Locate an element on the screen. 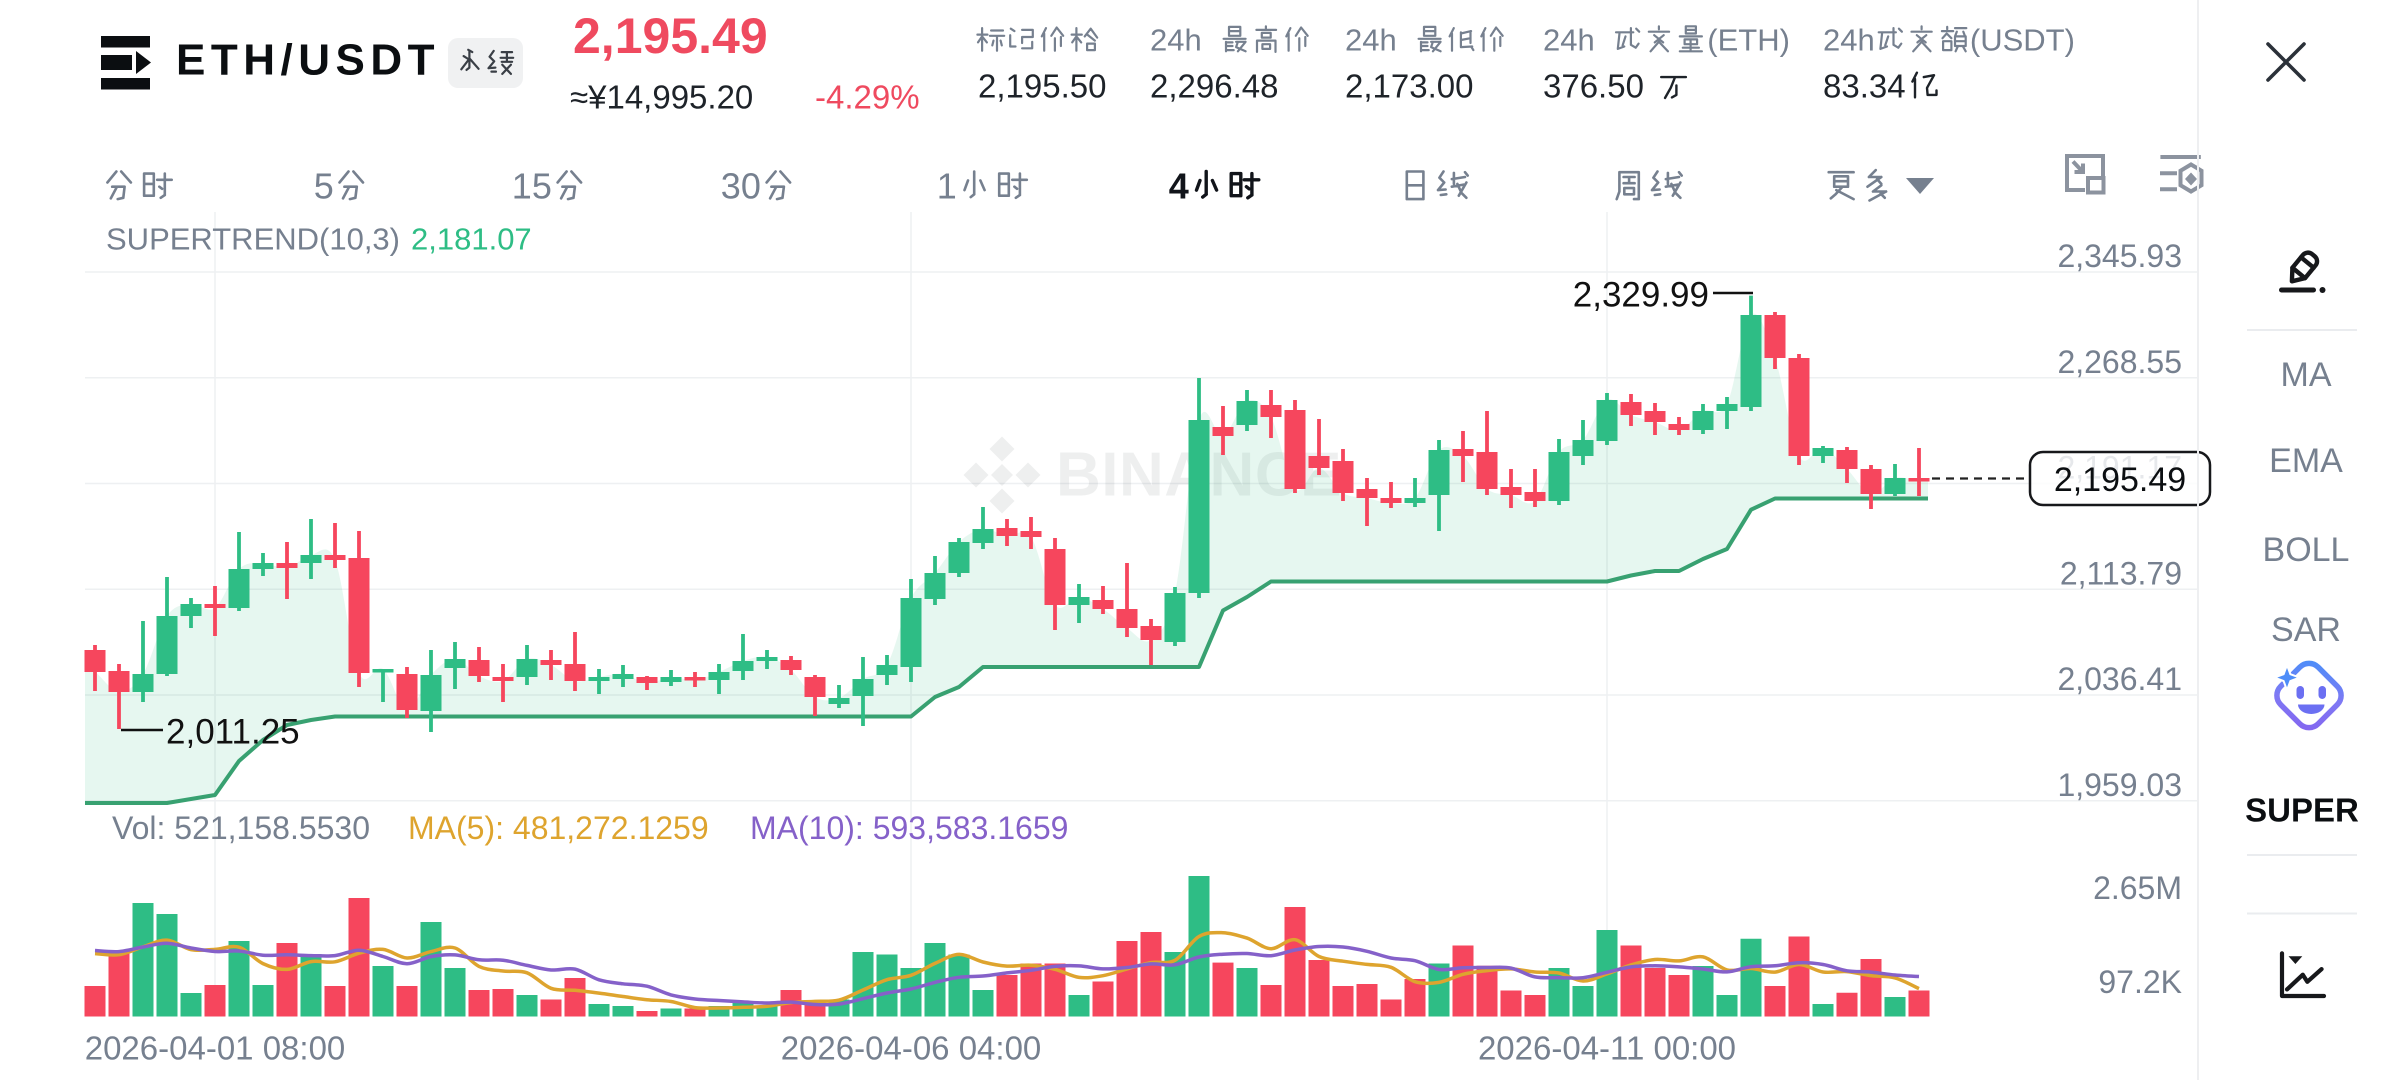 This screenshot has height=1080, width=2400. svg-text: 2,268.55 is located at coordinates (2119, 362).